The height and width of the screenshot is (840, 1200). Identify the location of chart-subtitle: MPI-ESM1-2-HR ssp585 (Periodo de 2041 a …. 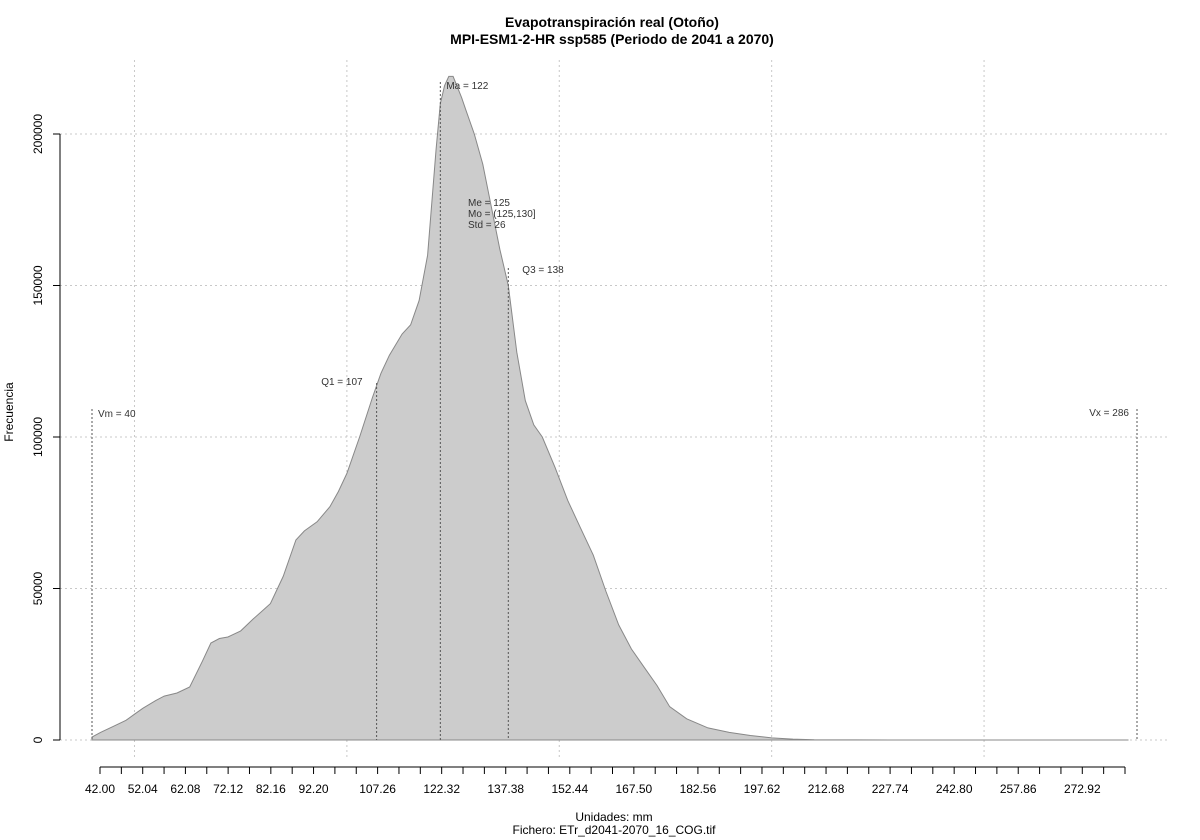
(612, 39).